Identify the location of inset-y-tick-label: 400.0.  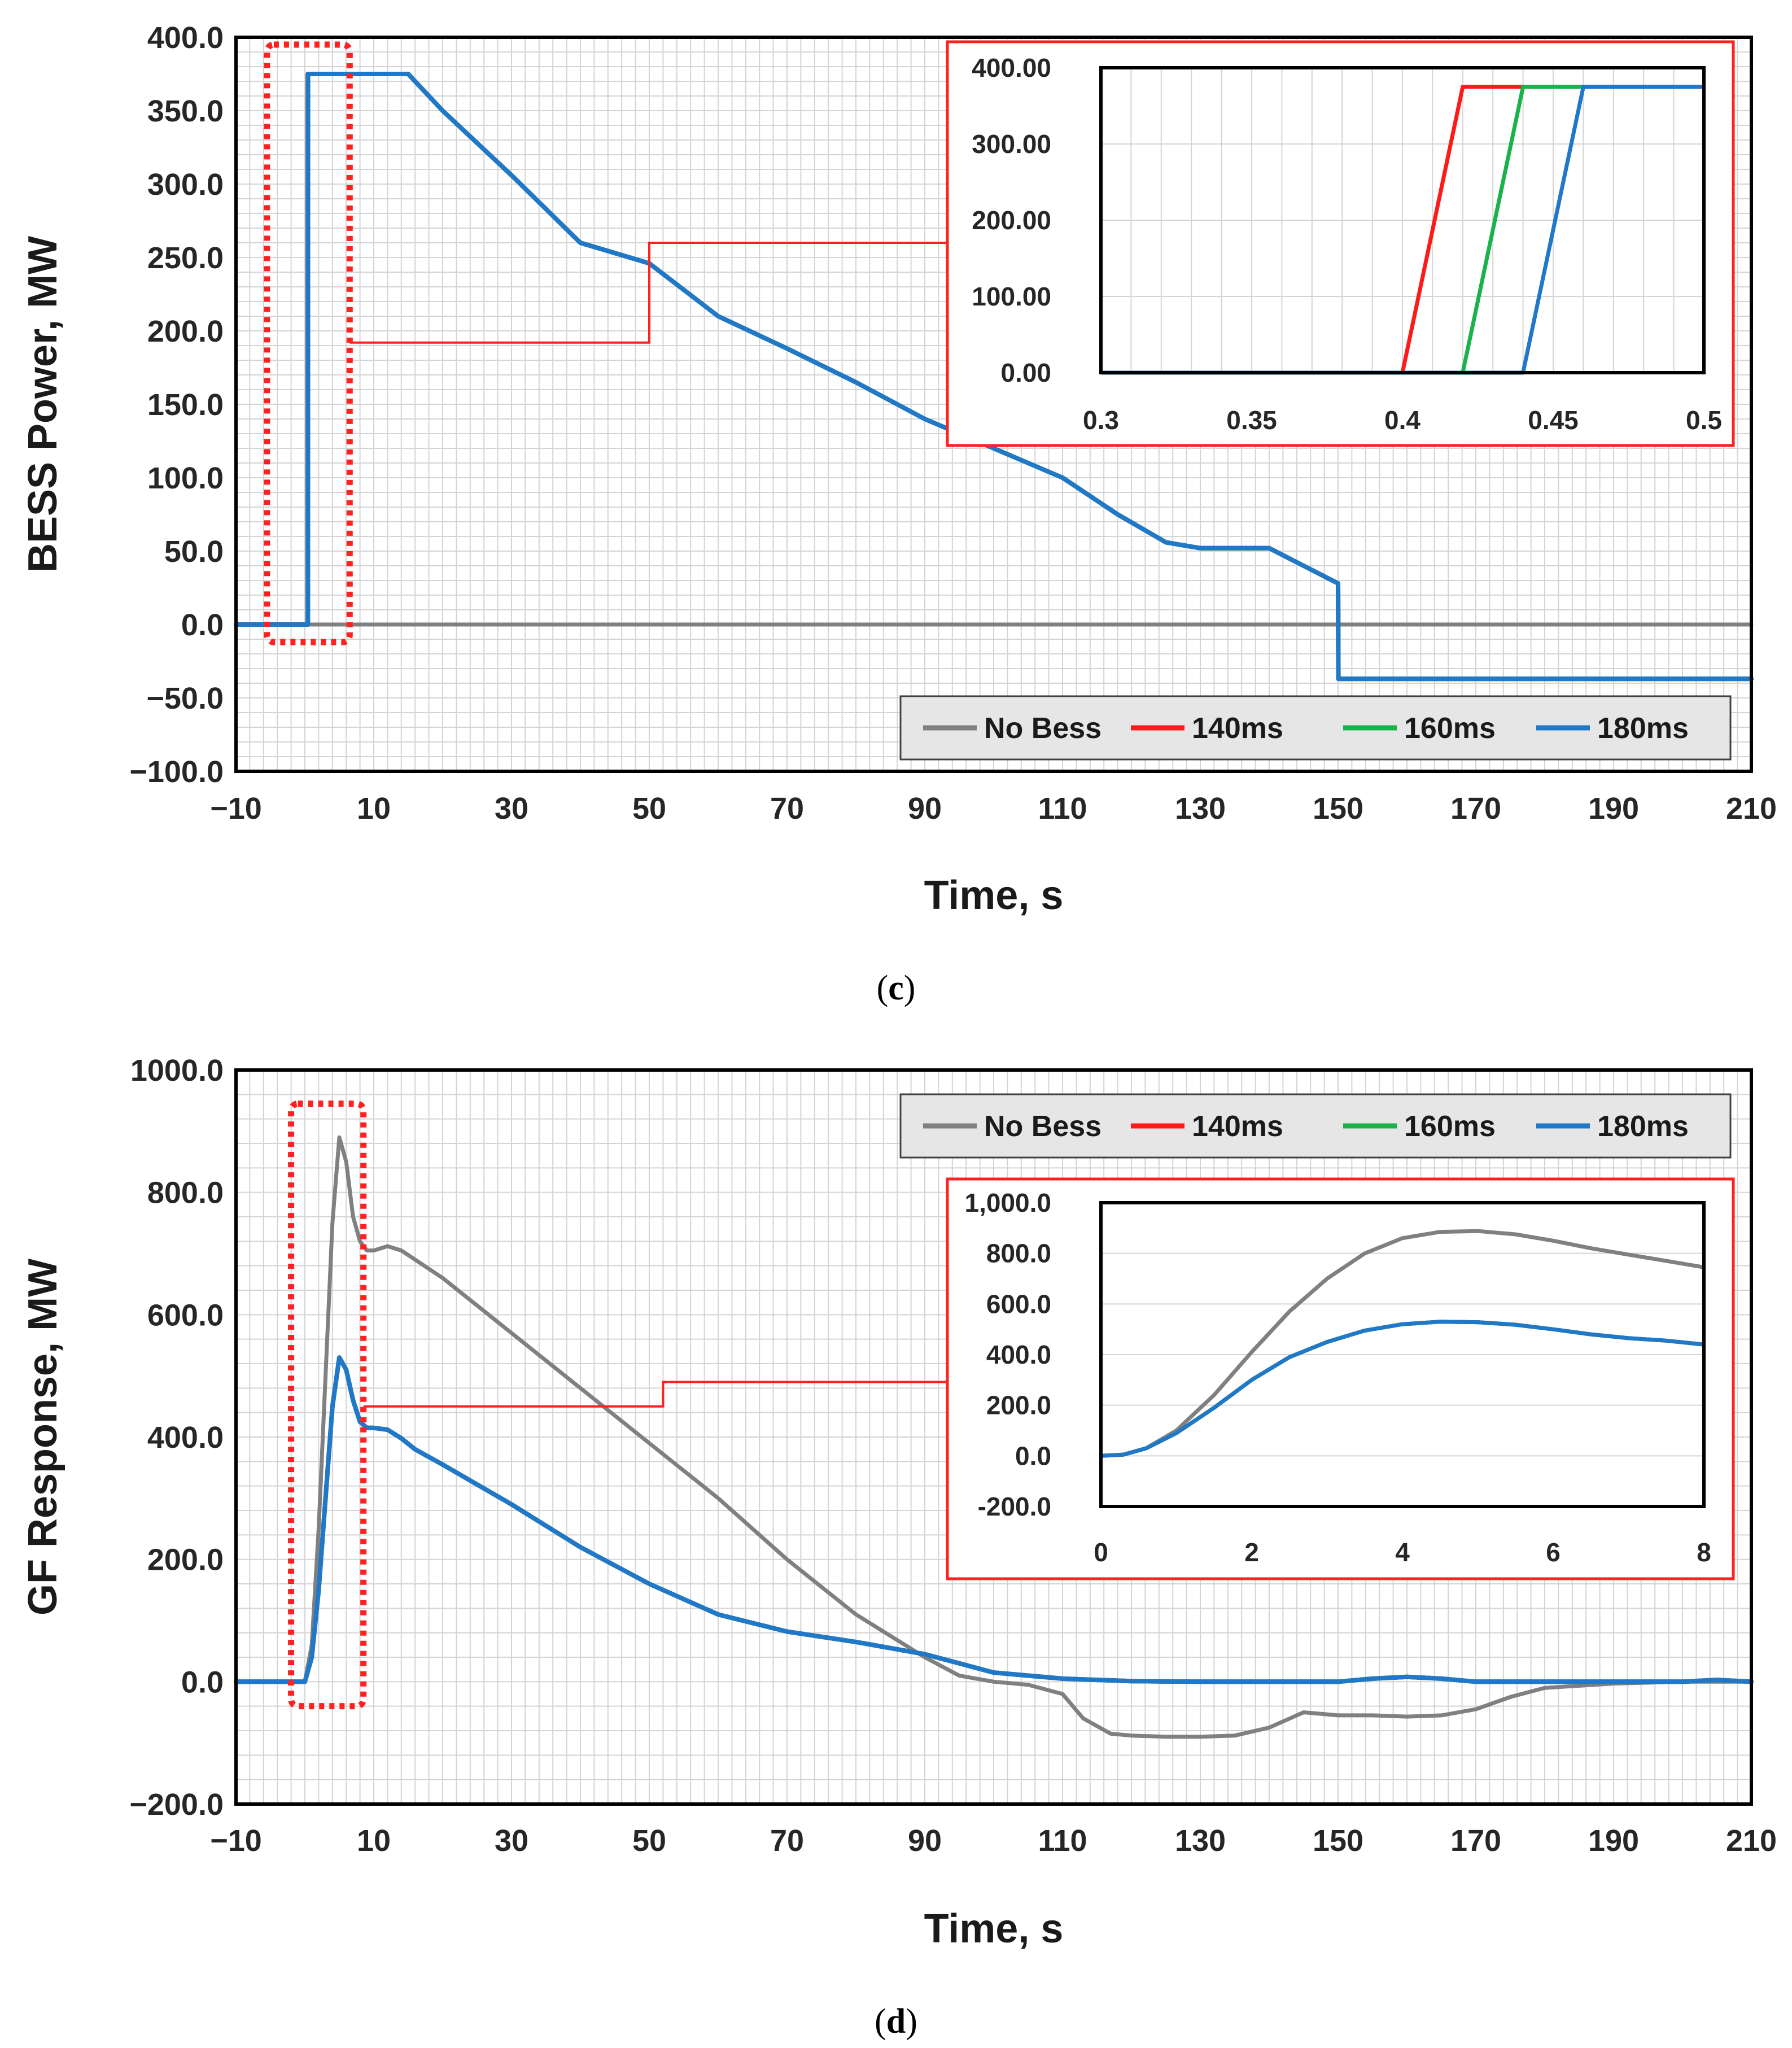
(1018, 1354).